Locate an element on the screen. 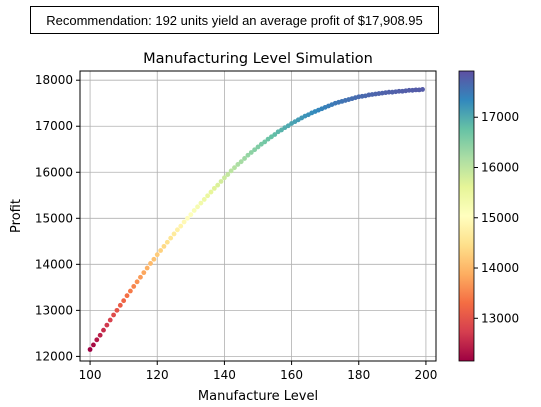 This screenshot has height=407, width=541. colorbar-tick-label: 17000 is located at coordinates (500, 117).